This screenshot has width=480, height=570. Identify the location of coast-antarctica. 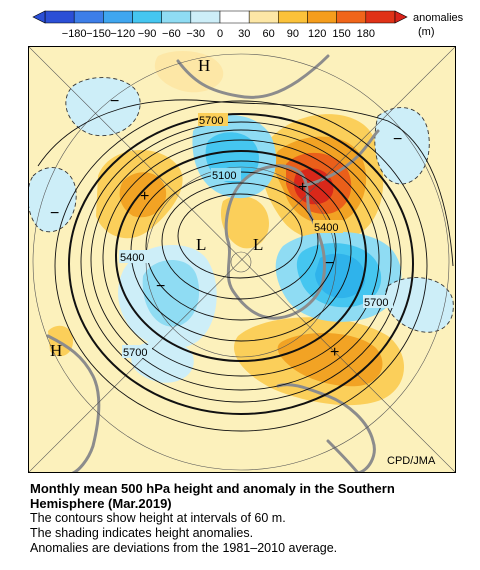
(275, 242).